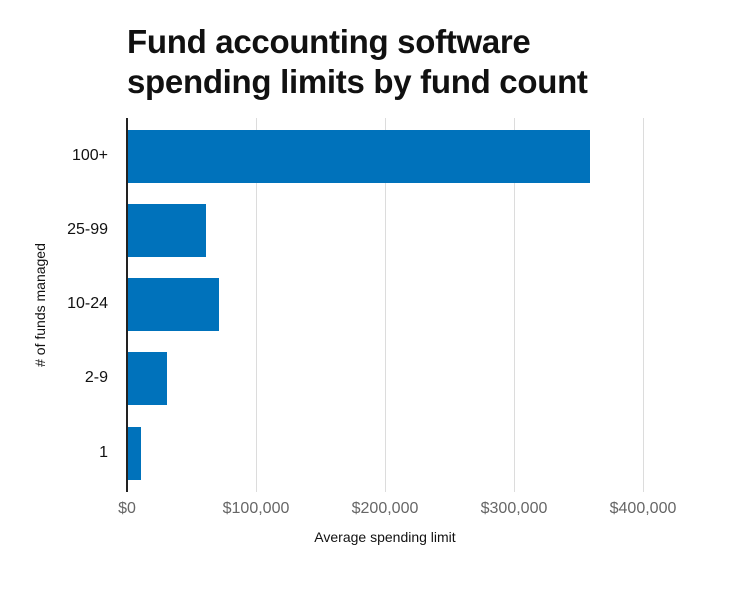 The image size is (750, 597). Describe the element at coordinates (643, 508) in the screenshot. I see `x-tick: $400,000` at that location.